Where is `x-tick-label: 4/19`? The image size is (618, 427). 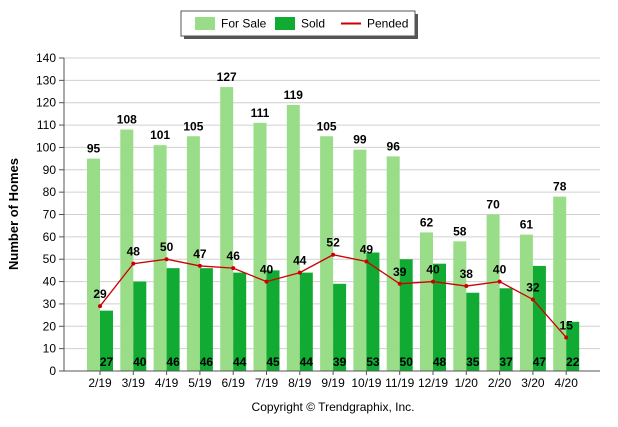
x-tick-label: 4/19 is located at coordinates (167, 383).